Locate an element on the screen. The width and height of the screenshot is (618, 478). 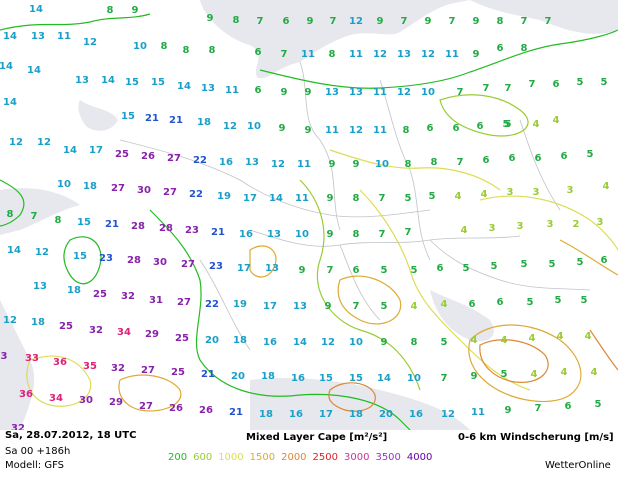
brand-logo: WetterOnline is located at coordinates (578, 465).